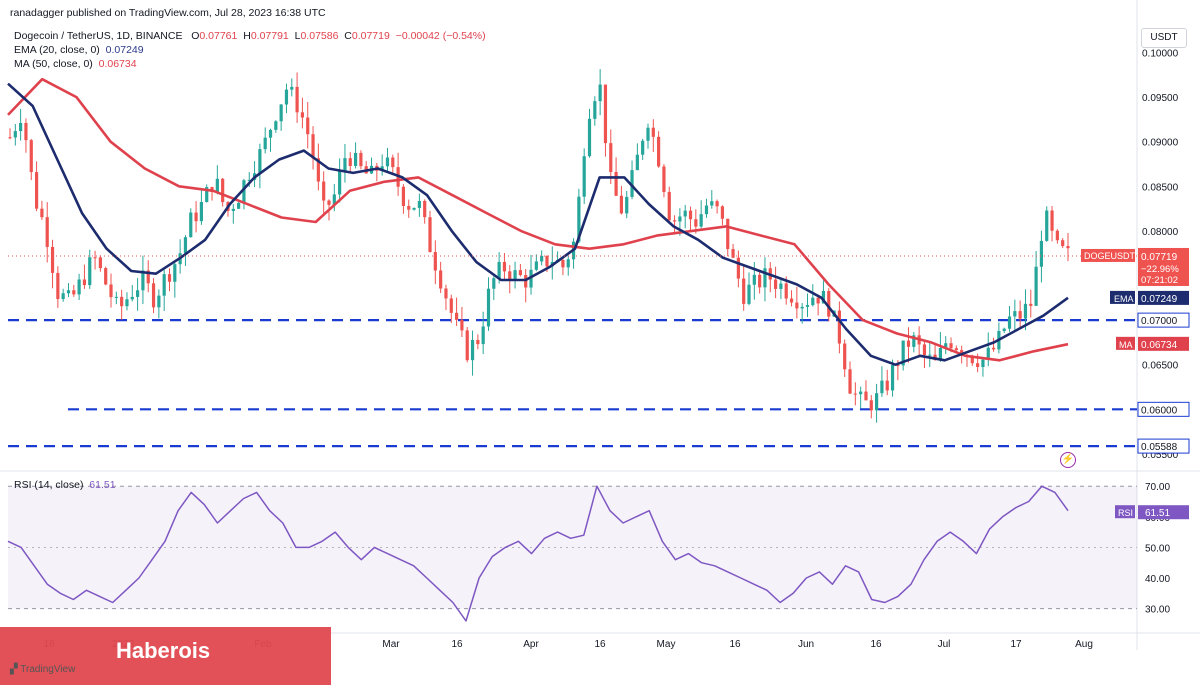  What do you see at coordinates (1159, 345) in the screenshot?
I see `ma-value: 0.06734` at bounding box center [1159, 345].